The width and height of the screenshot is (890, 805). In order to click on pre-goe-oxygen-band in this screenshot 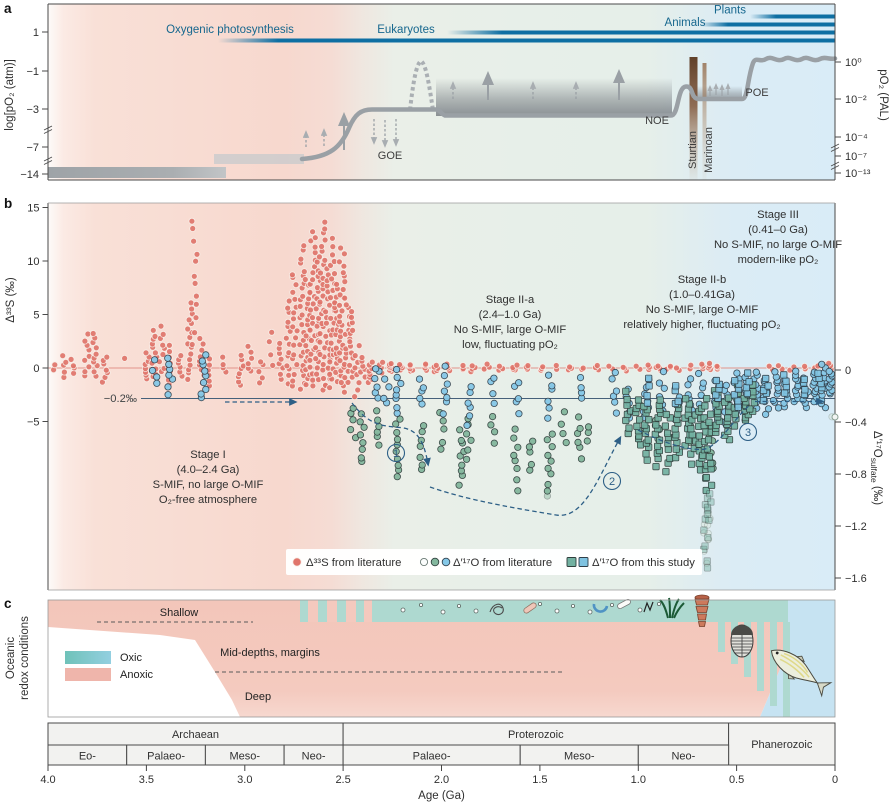, I will do `click(137, 172)`.